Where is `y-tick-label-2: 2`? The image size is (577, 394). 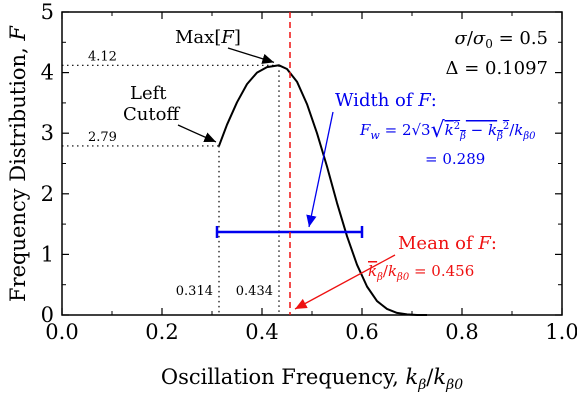 y-tick-label-2: 2 is located at coordinates (47, 194).